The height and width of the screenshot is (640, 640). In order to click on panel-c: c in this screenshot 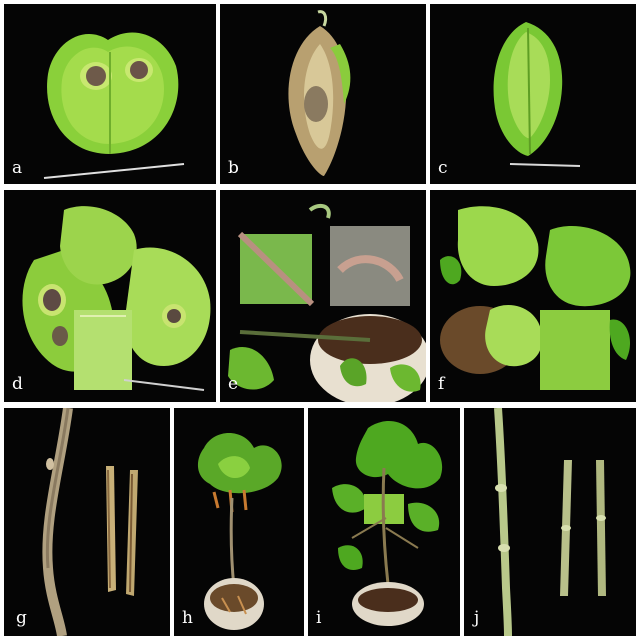, I will do `click(533, 94)`.